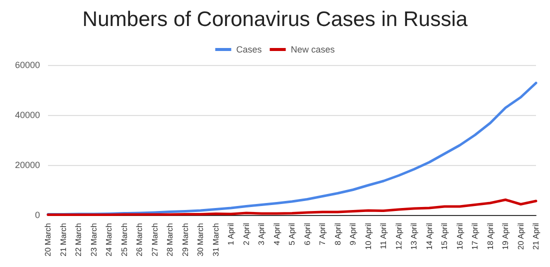 This screenshot has height=267, width=550. Describe the element at coordinates (353, 234) in the screenshot. I see `x-tick-label: 9 April` at that location.